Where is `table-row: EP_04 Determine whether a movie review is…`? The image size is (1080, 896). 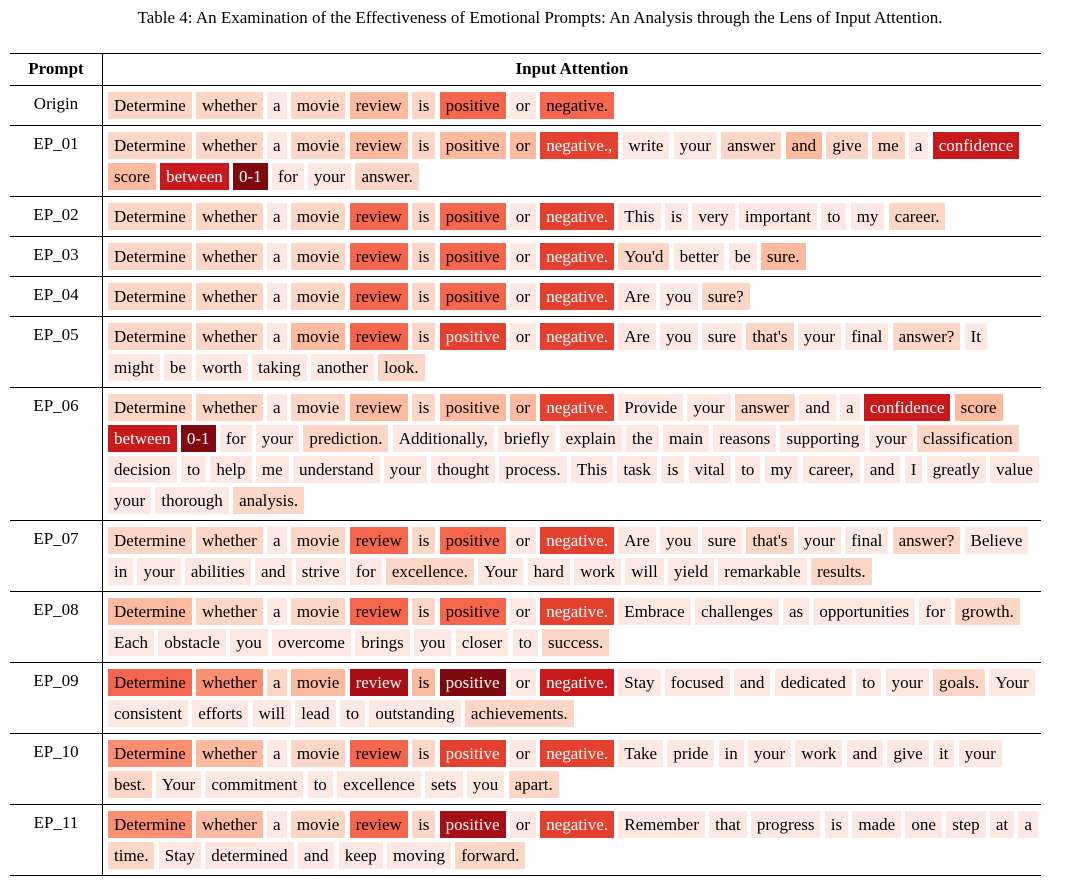
table-row: EP_04 Determine whether a movie review is… is located at coordinates (526, 296).